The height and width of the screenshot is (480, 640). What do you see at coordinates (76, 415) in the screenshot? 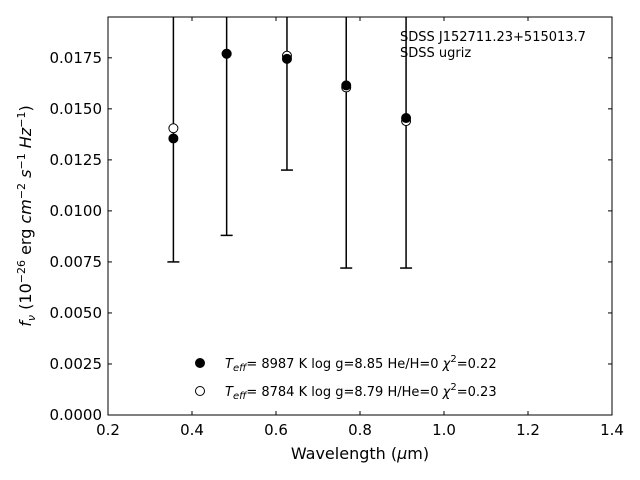
I see `y-tick-label: 0.0000` at bounding box center [76, 415].